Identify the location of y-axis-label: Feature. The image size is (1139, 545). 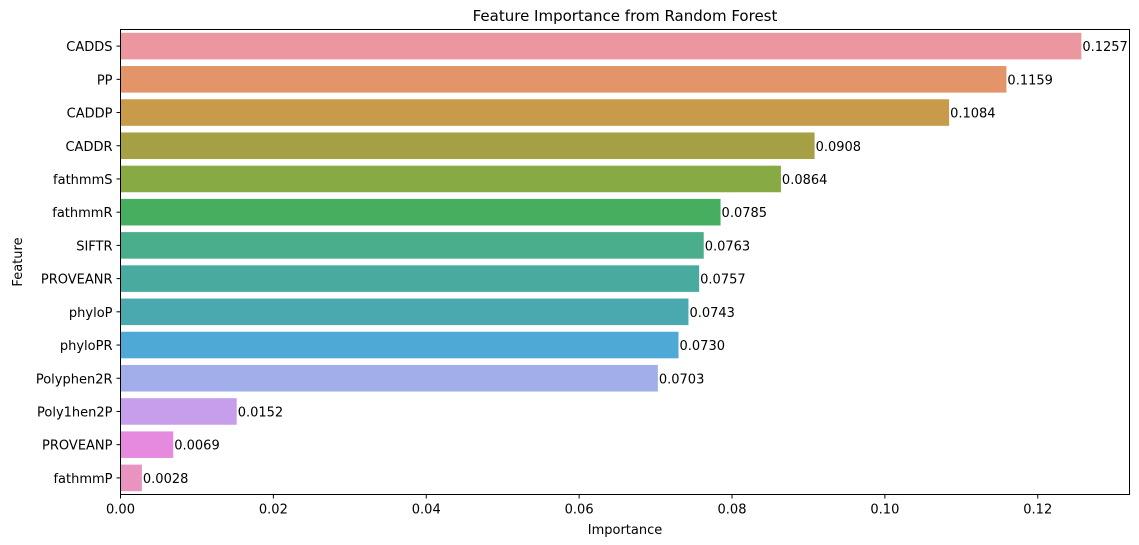
(18, 261).